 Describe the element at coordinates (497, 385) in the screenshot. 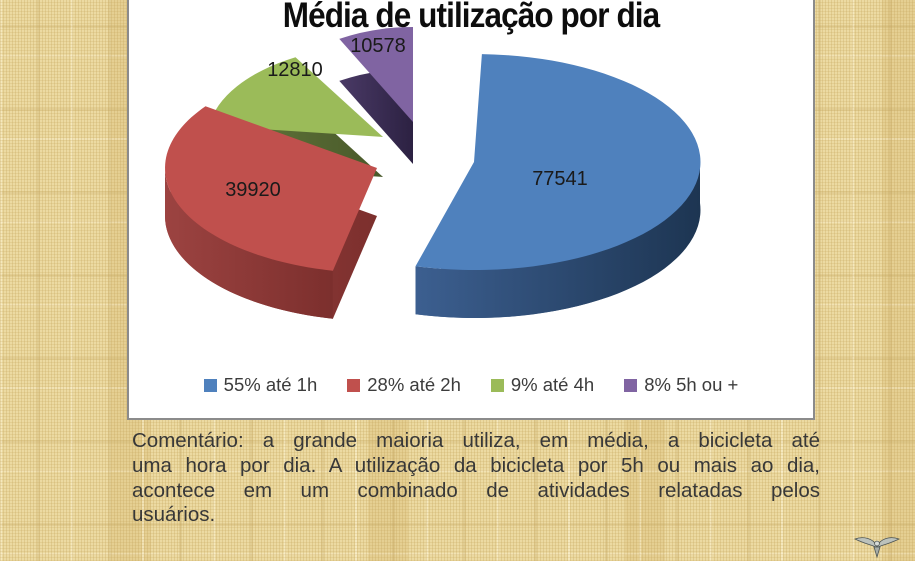

I see `legend-swatch-green-icon` at that location.